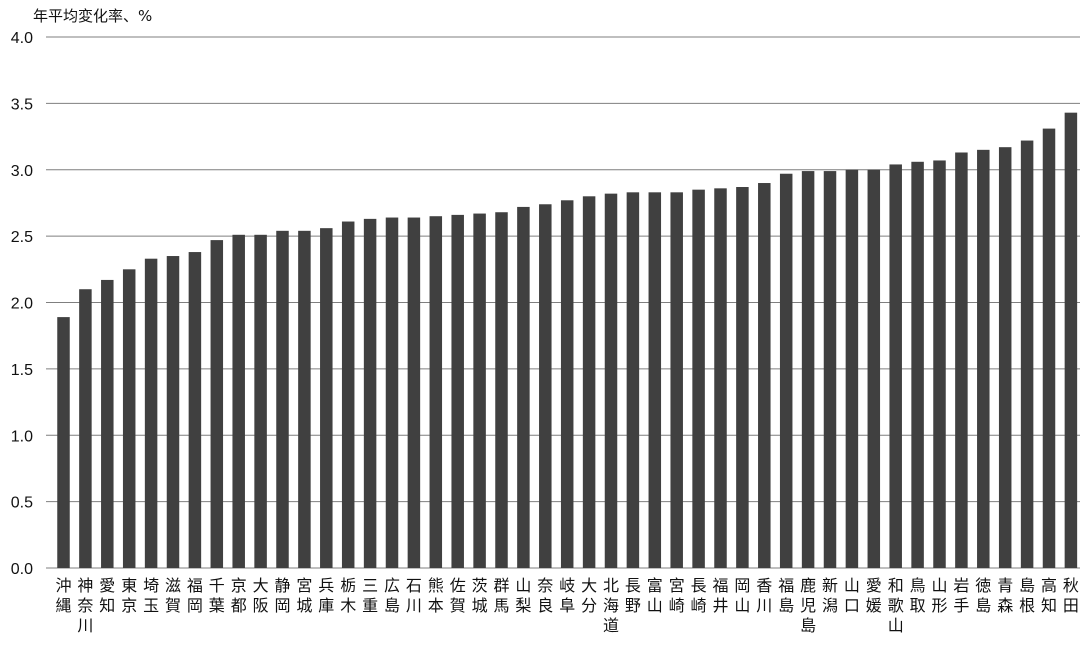 The image size is (1083, 649). I want to click on x-tick-label: 宮崎, so click(677, 595).